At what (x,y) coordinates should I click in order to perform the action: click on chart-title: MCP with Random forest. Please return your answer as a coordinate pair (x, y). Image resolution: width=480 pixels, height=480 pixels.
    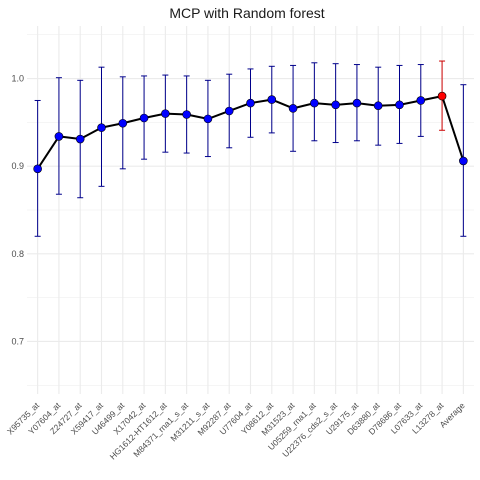
    Looking at the image, I should click on (246, 13).